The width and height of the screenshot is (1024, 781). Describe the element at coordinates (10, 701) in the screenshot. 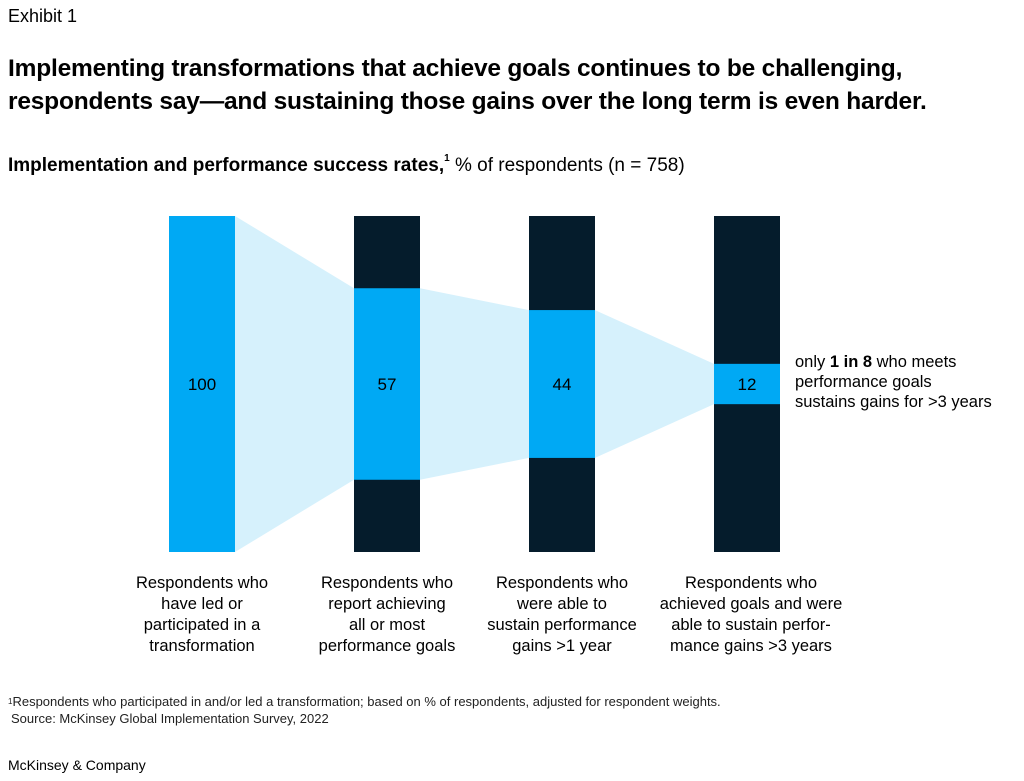

I see `footnote-marker: 1` at that location.